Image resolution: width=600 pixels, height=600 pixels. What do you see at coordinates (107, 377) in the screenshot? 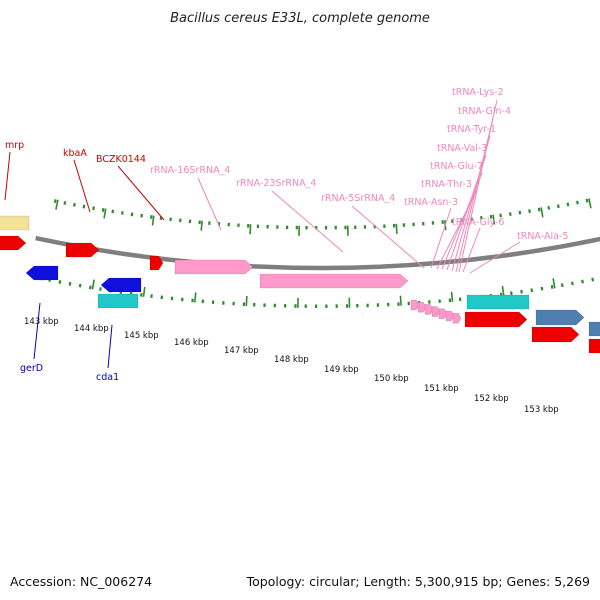
I see `label-cda1: cda1` at bounding box center [107, 377].